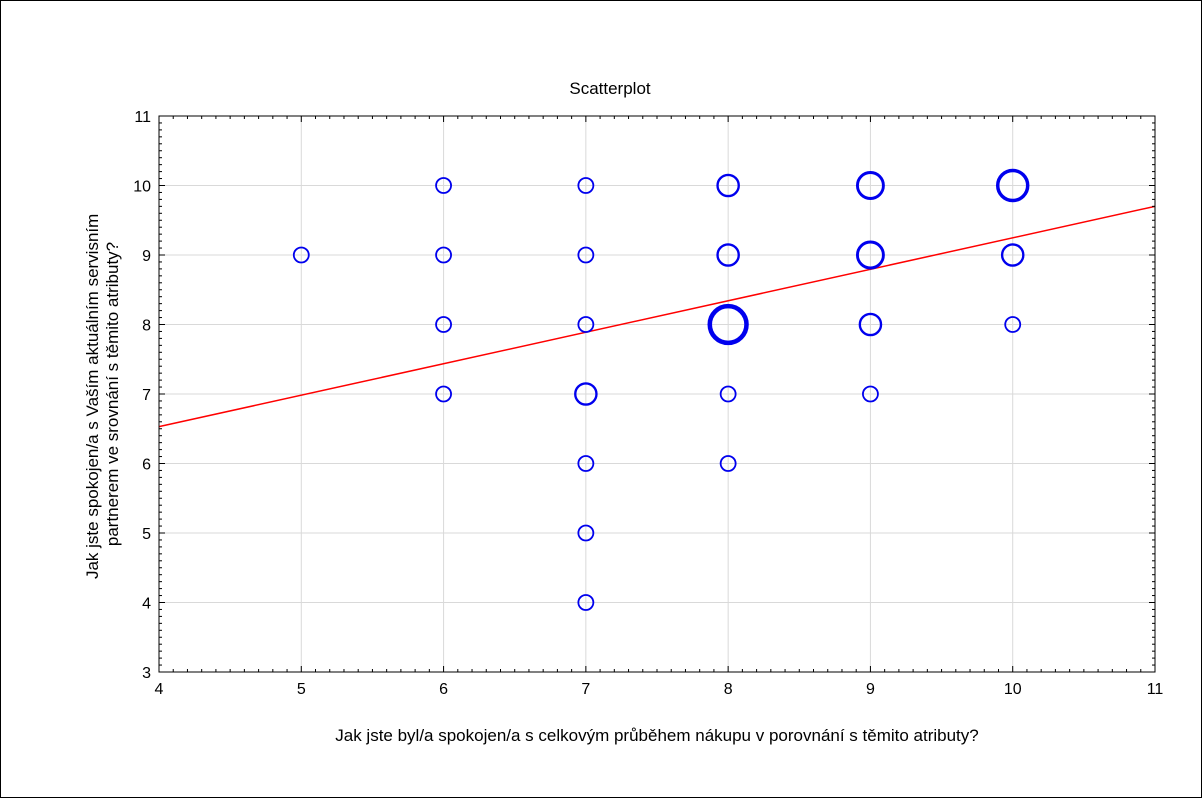 This screenshot has width=1202, height=798. I want to click on y-tick-label: 5, so click(146, 534).